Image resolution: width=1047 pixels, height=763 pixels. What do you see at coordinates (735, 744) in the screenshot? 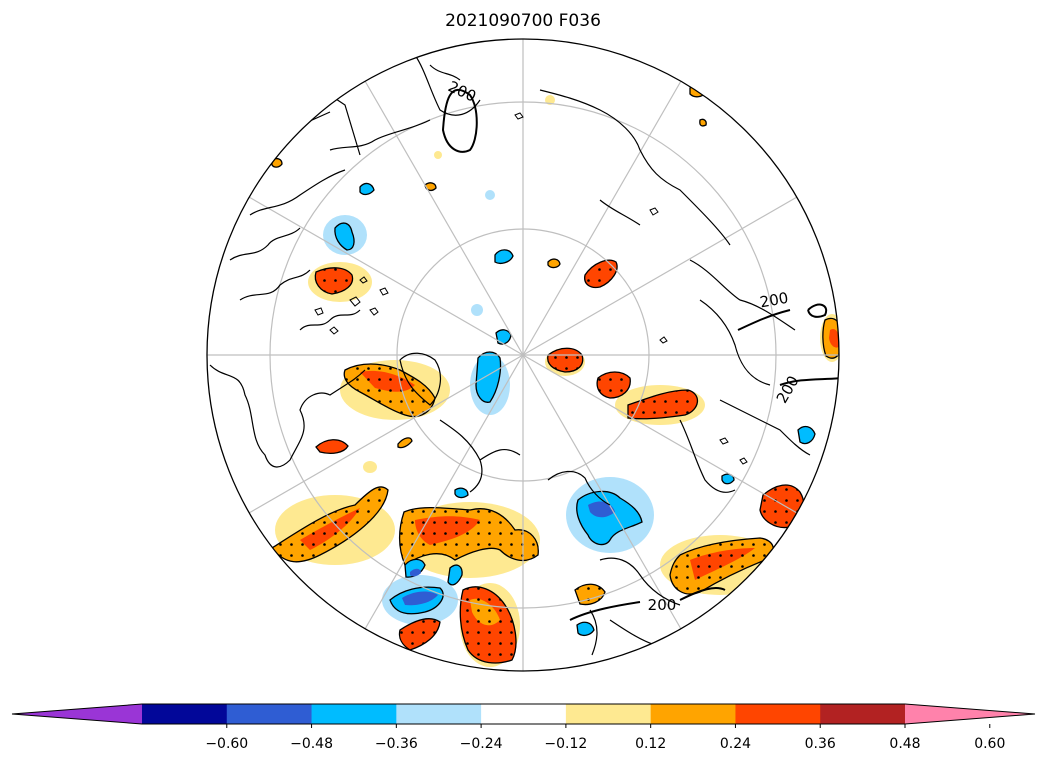
I see `colorbar-tick-label: 0.24` at bounding box center [735, 744].